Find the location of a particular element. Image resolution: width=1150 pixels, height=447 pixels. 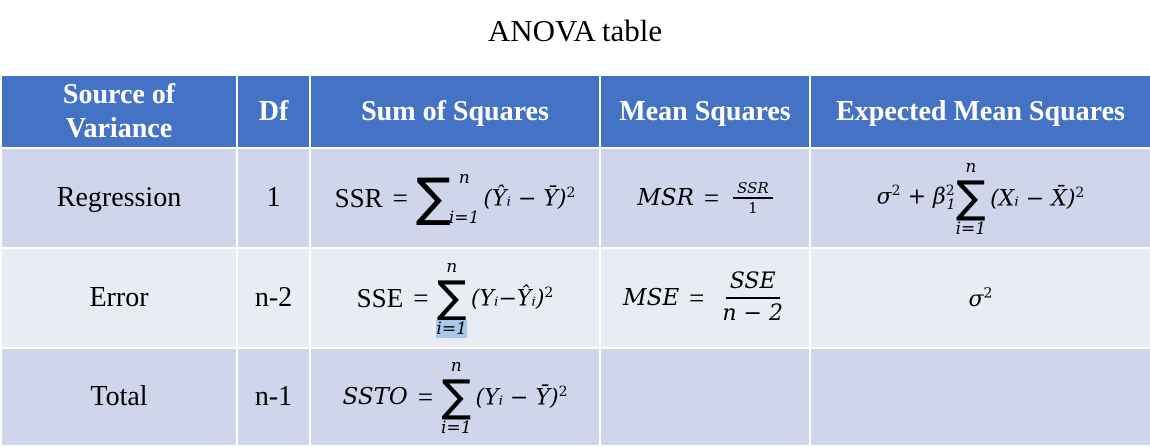

df-cell: 1 is located at coordinates (273, 198).